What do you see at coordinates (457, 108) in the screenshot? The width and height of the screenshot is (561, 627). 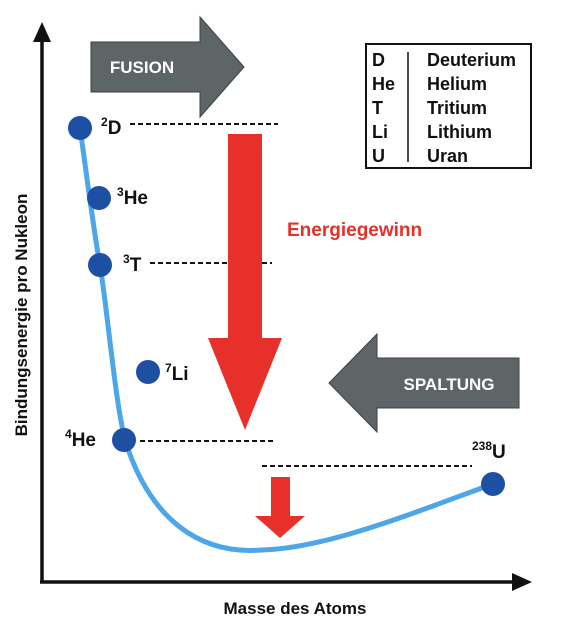 I see `legend-name-3: Tritium` at bounding box center [457, 108].